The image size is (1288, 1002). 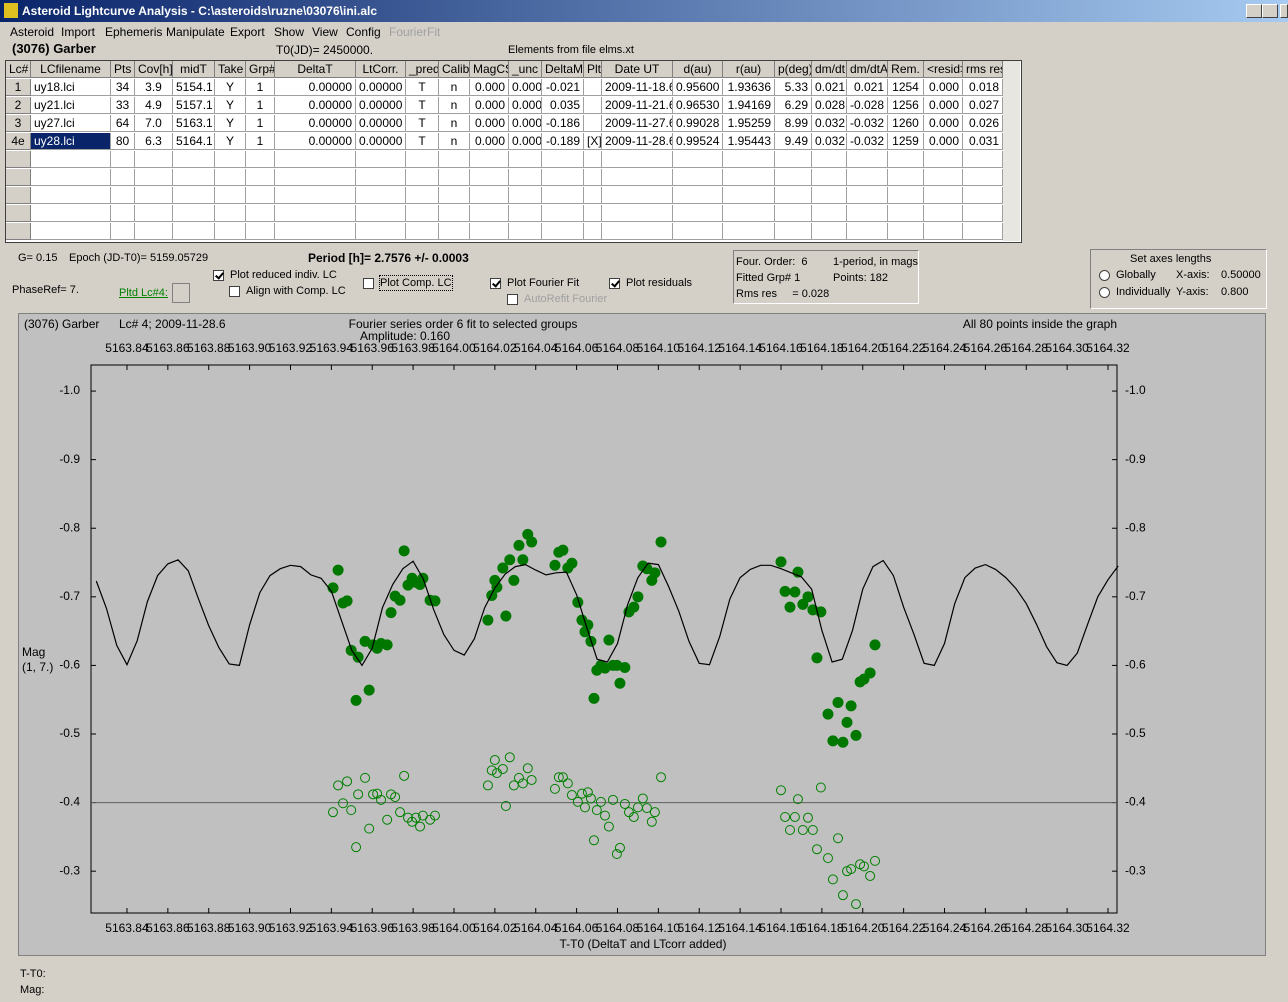 I want to click on table-cell: 5163.1, so click(x=194, y=123).